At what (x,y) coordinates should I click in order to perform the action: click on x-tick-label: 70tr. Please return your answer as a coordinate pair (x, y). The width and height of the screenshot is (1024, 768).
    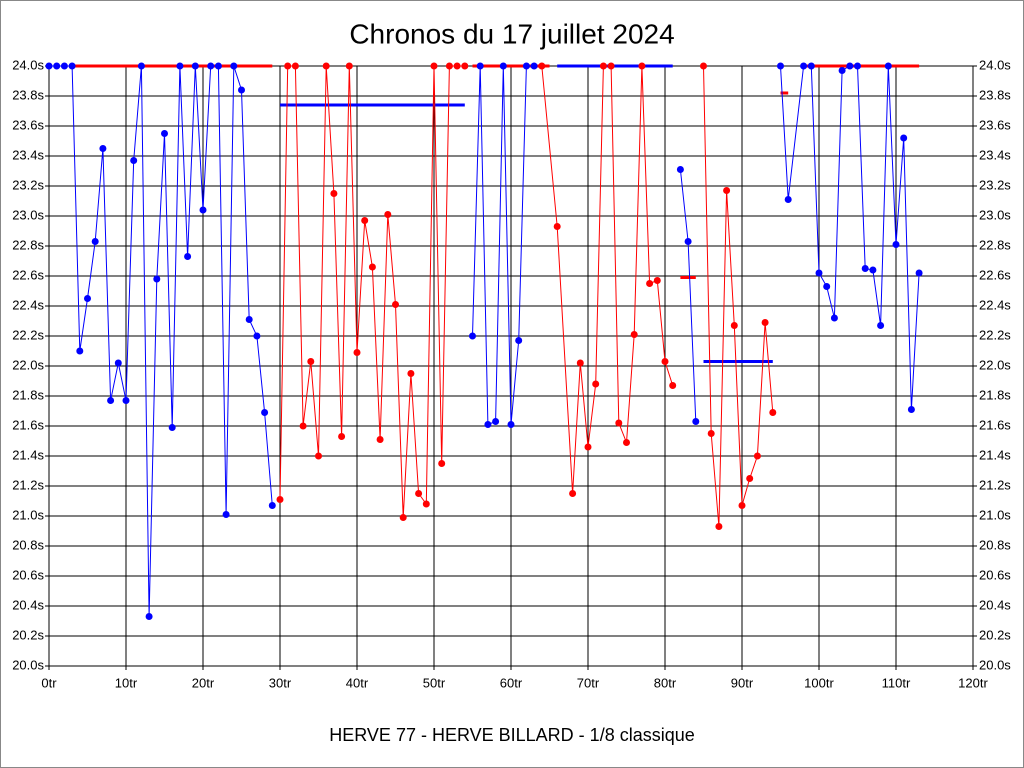
    Looking at the image, I should click on (588, 682).